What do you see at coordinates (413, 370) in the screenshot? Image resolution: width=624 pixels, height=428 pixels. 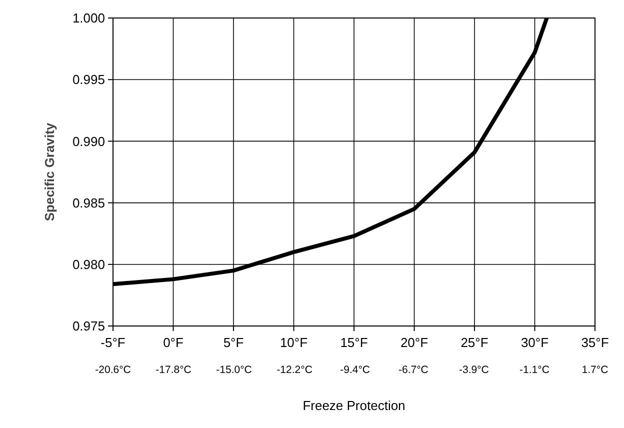 I see `x2-tick-label: -6.7°C` at bounding box center [413, 370].